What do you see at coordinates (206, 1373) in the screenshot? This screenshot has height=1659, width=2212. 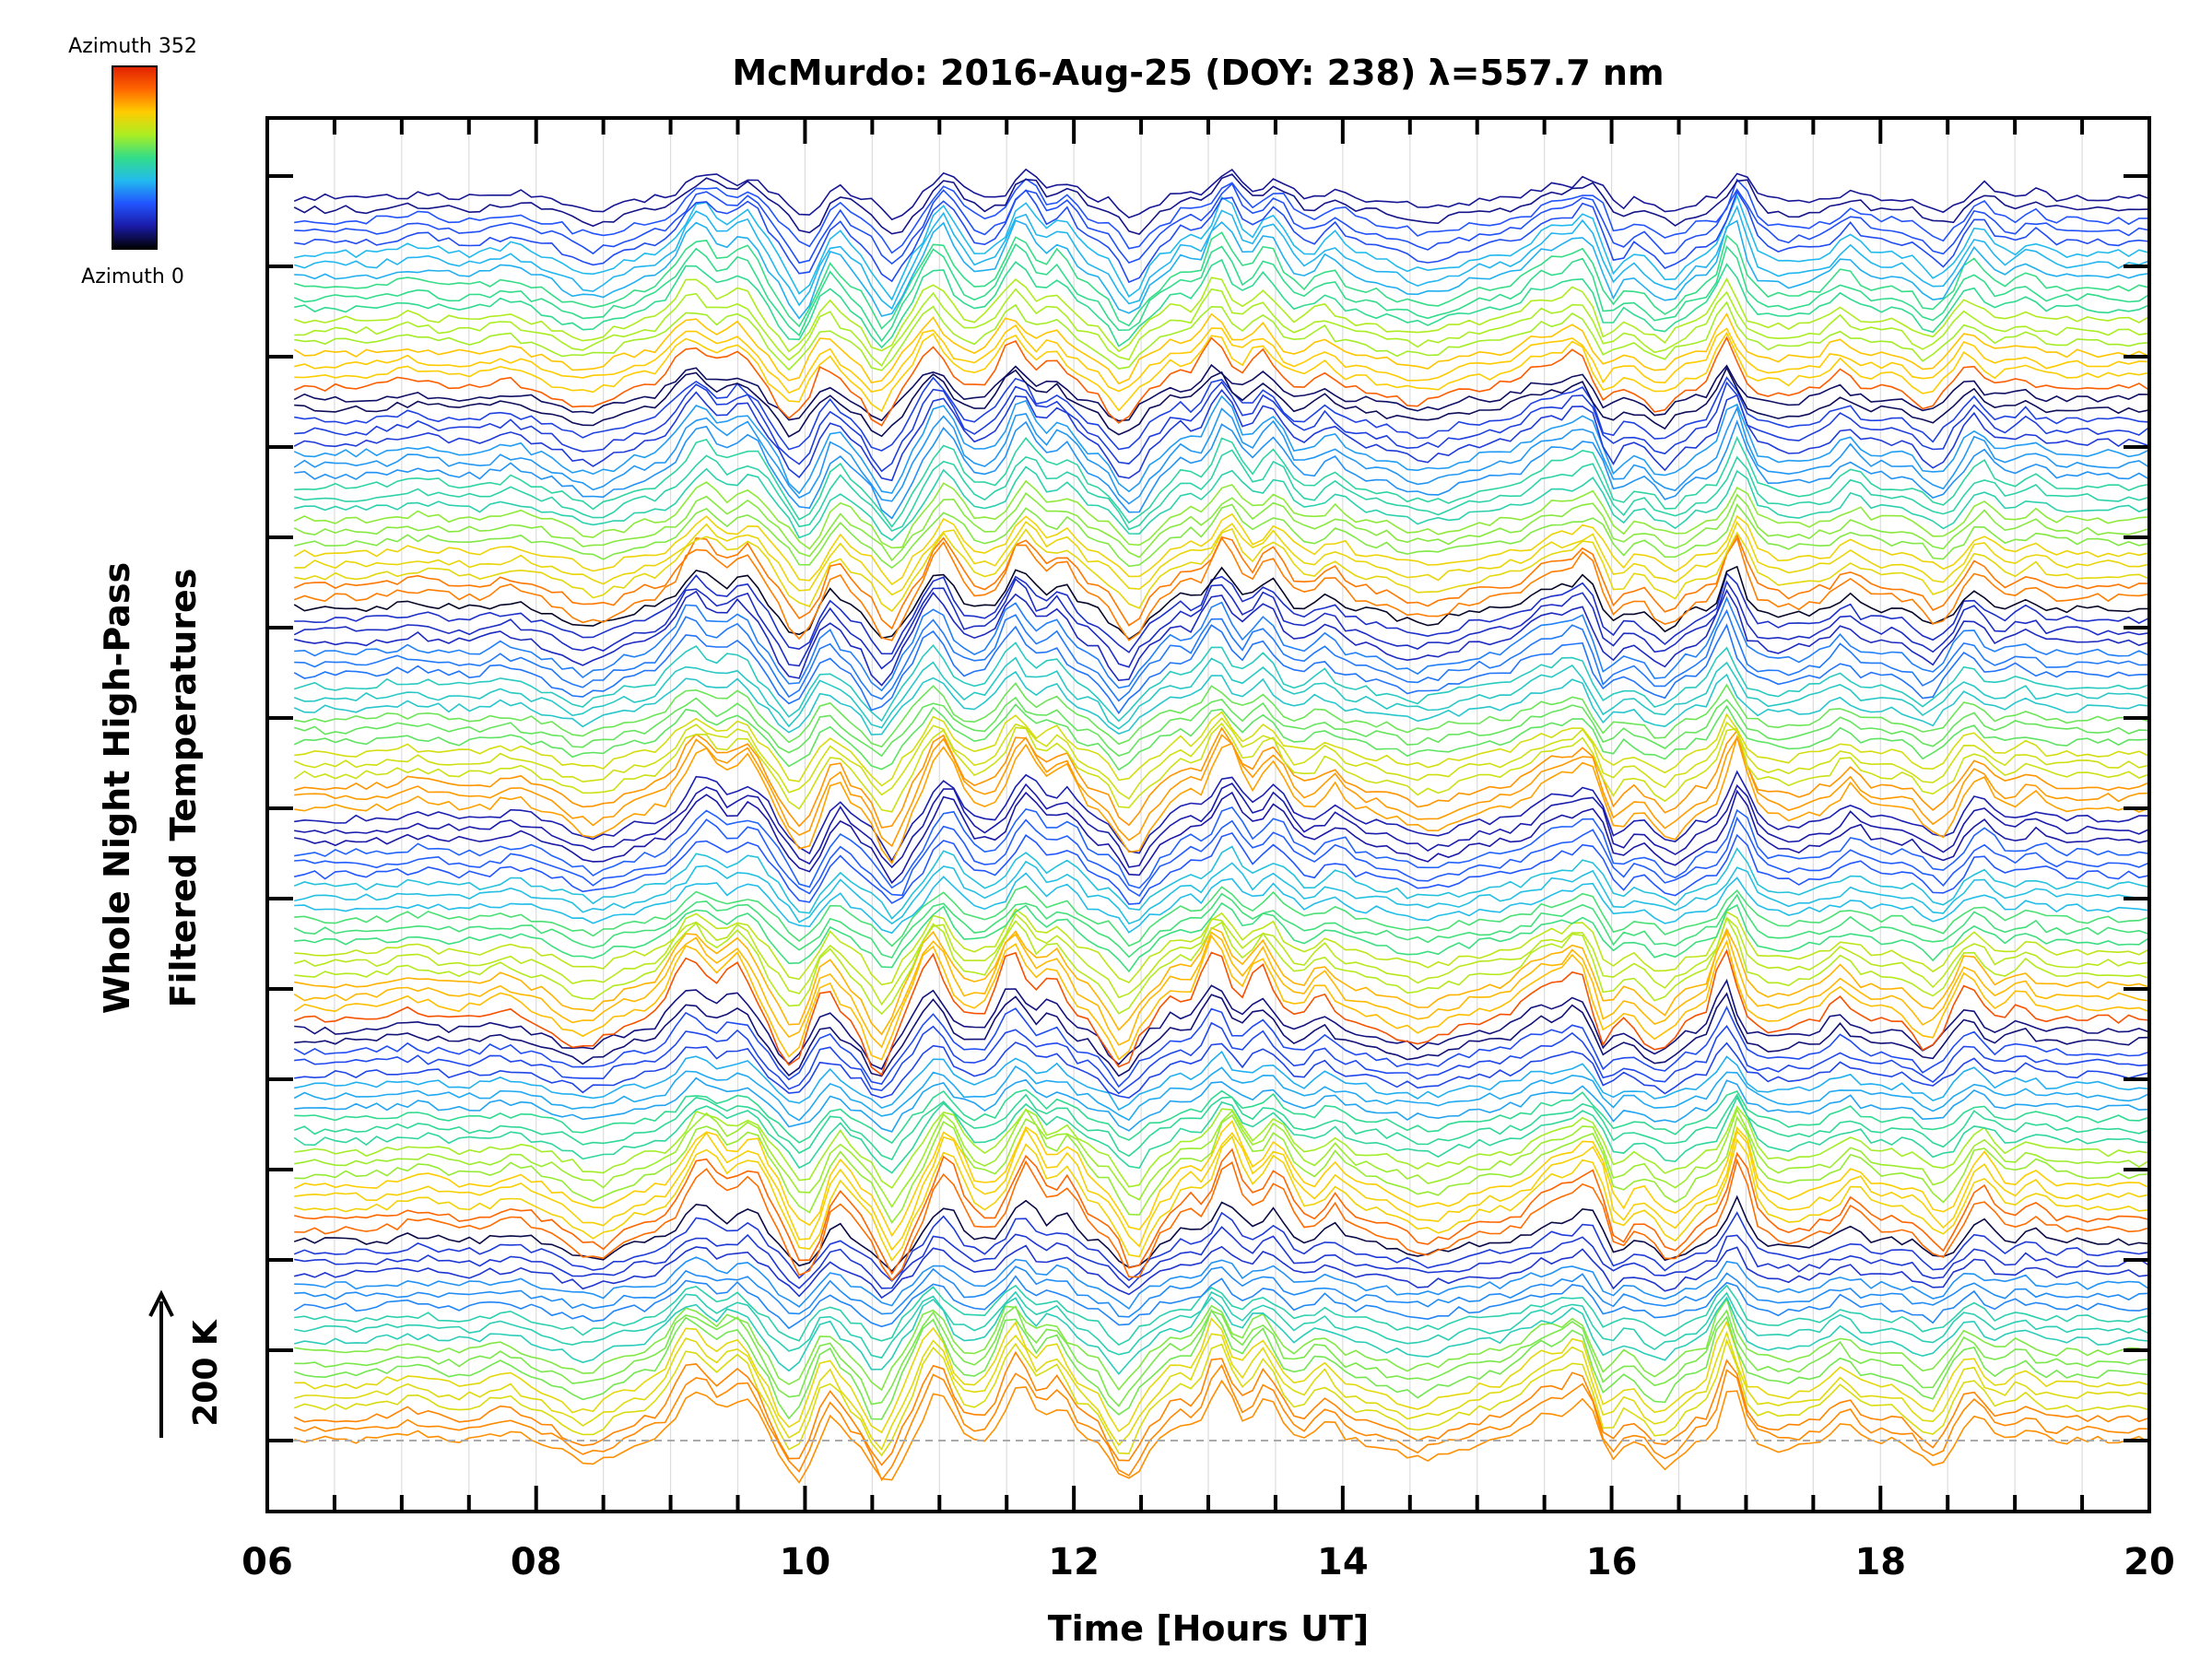 I see `scale-bar-label: 200 K` at bounding box center [206, 1373].